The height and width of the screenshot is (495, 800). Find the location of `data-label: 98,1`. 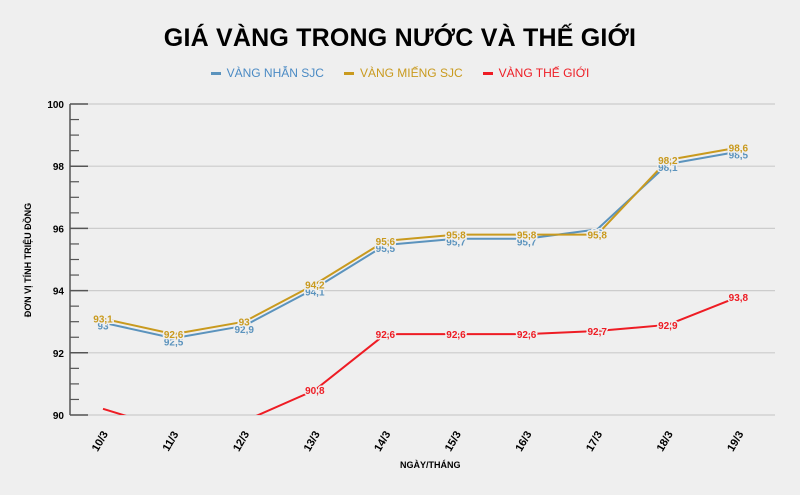

data-label: 98,1 is located at coordinates (668, 168).